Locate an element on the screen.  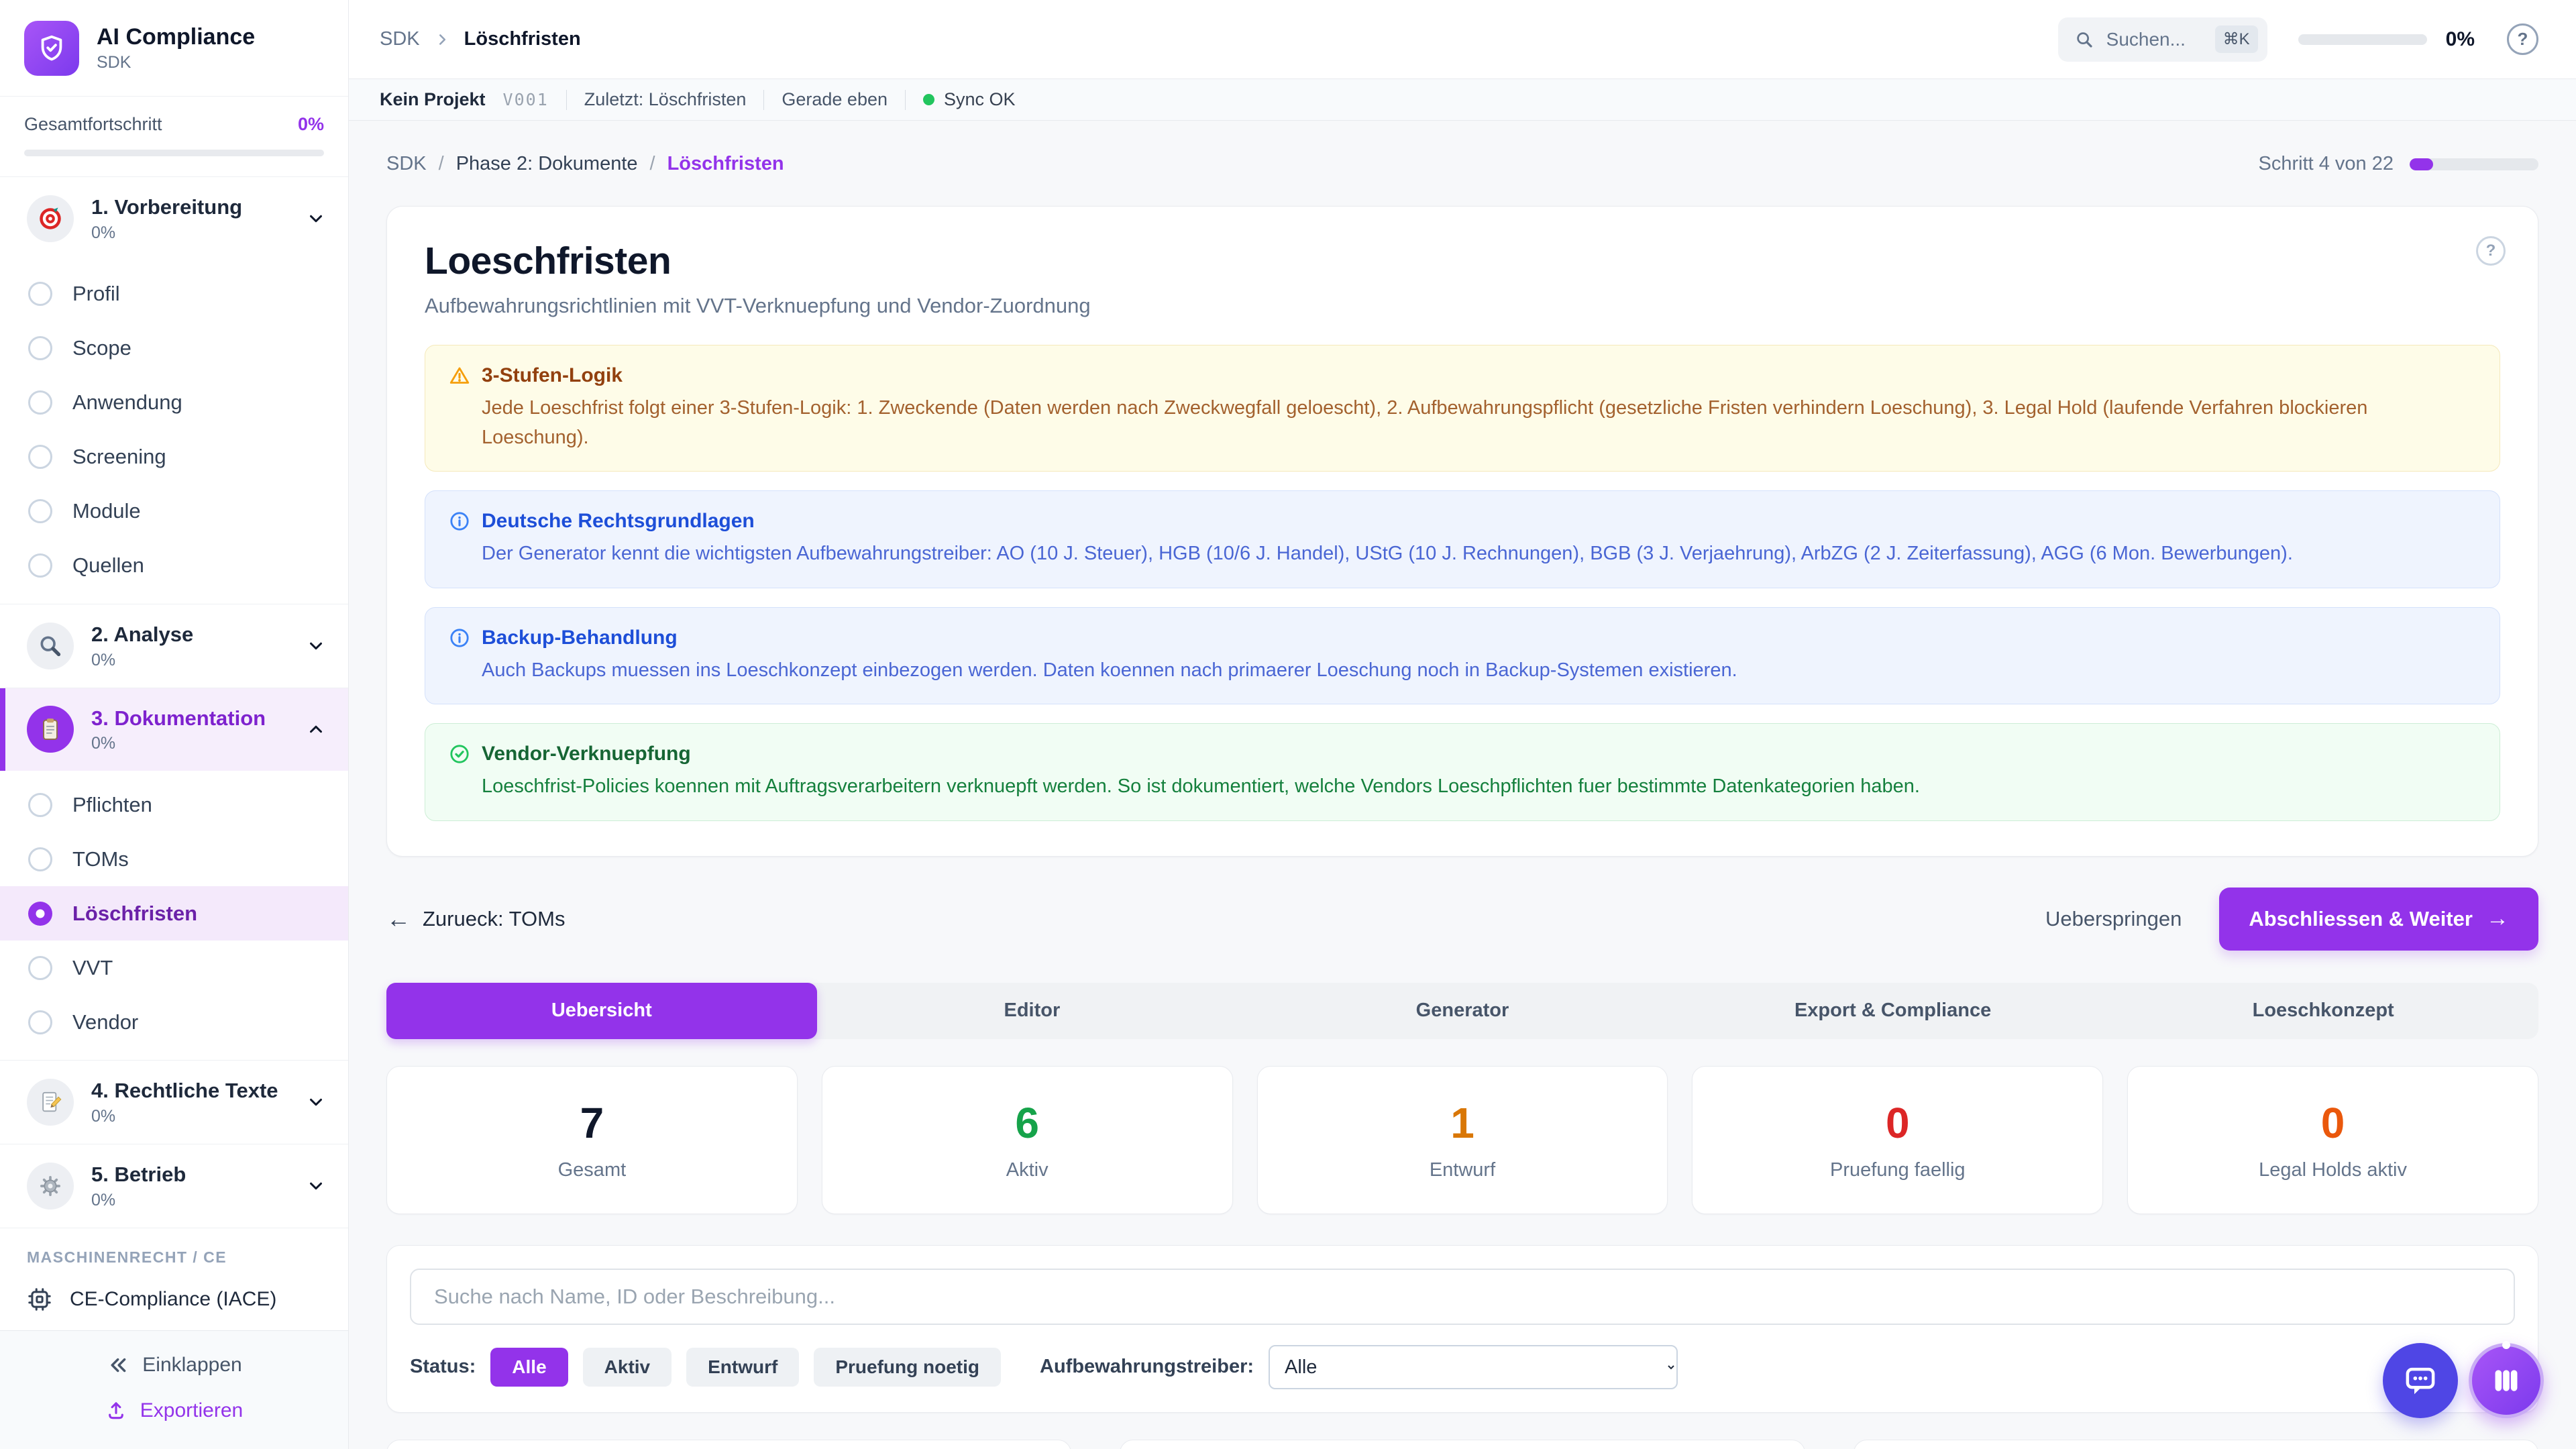
clipboard-icon is located at coordinates (50, 729).